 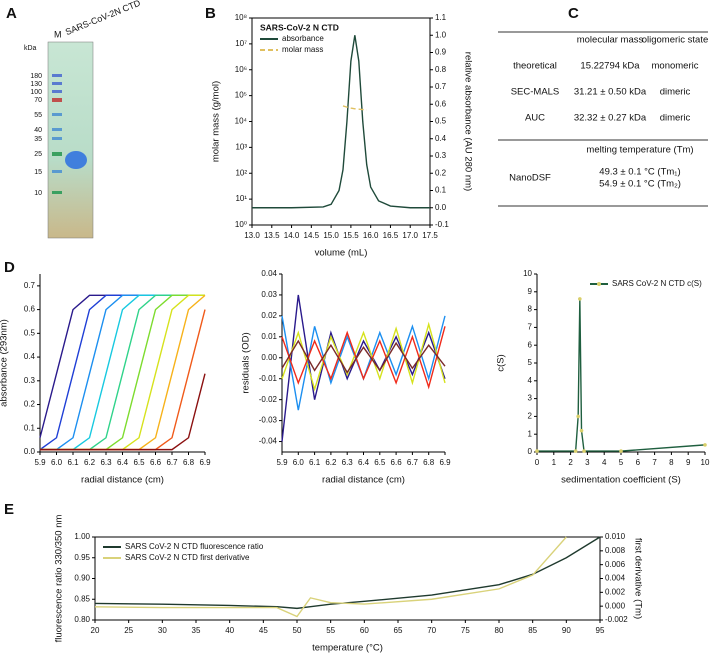 I want to click on x-tick-label: 5.9, so click(x=40, y=462).